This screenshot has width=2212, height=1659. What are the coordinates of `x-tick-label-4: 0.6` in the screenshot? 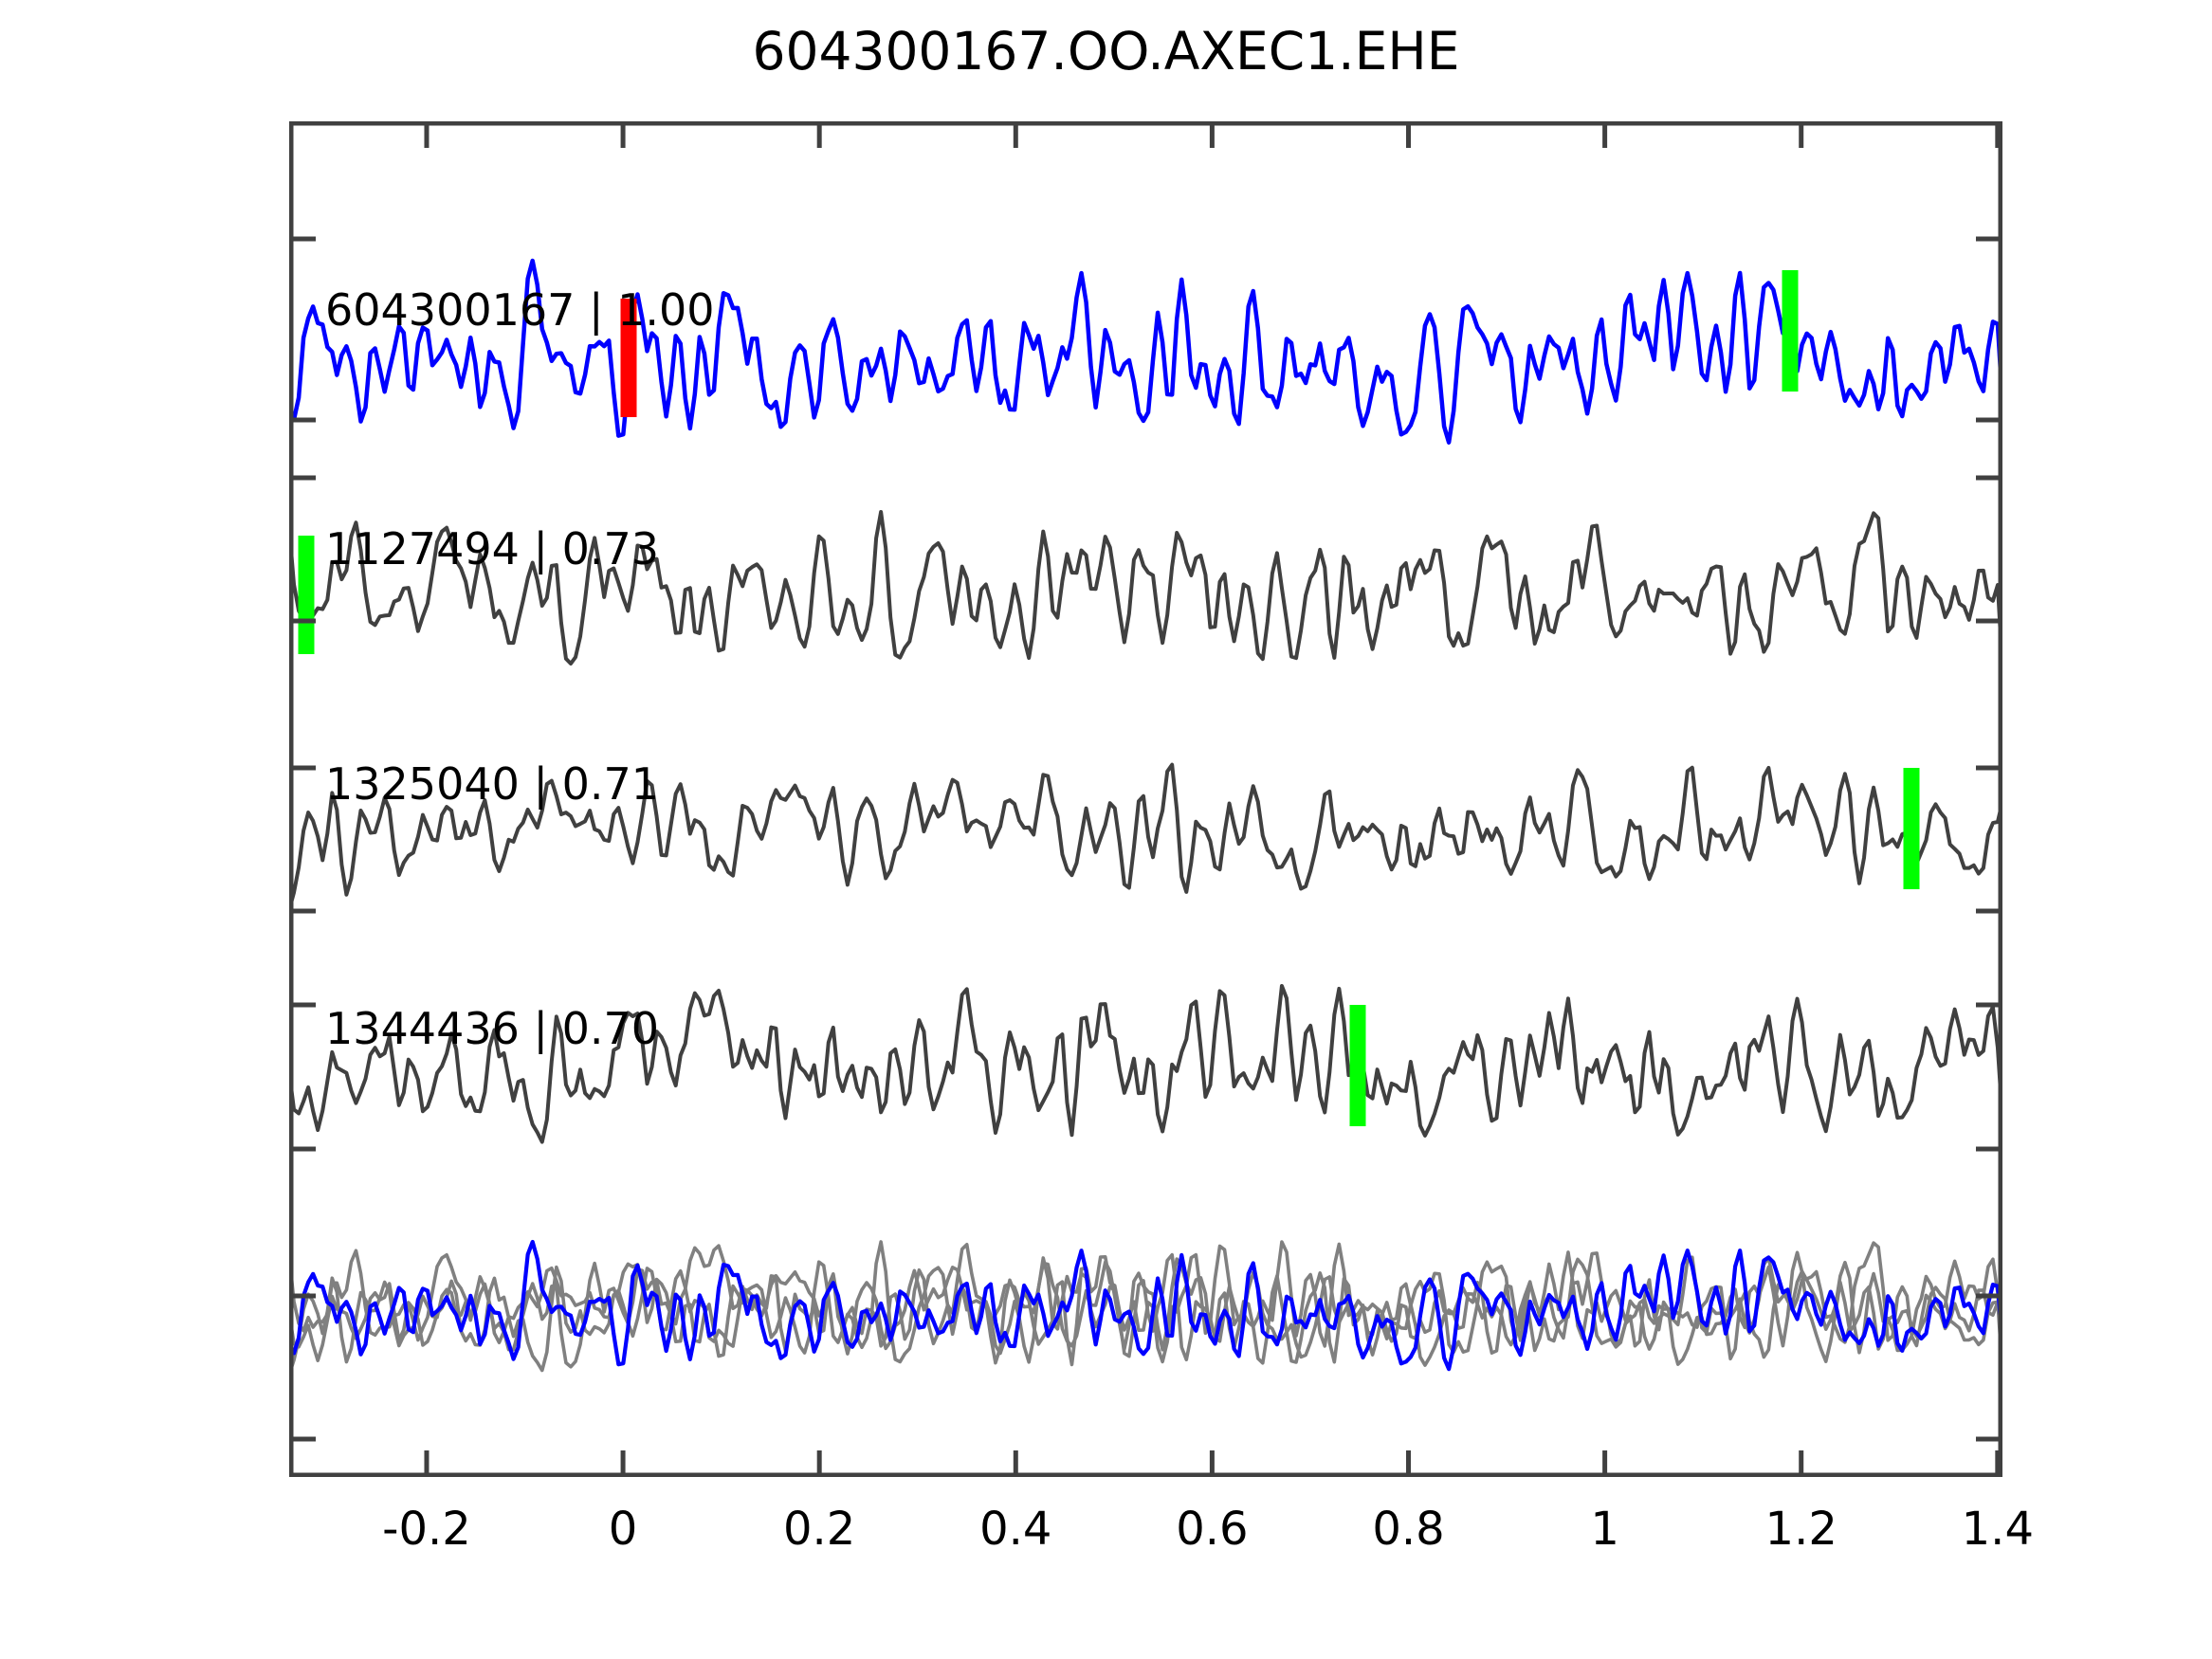 It's located at (1212, 1529).